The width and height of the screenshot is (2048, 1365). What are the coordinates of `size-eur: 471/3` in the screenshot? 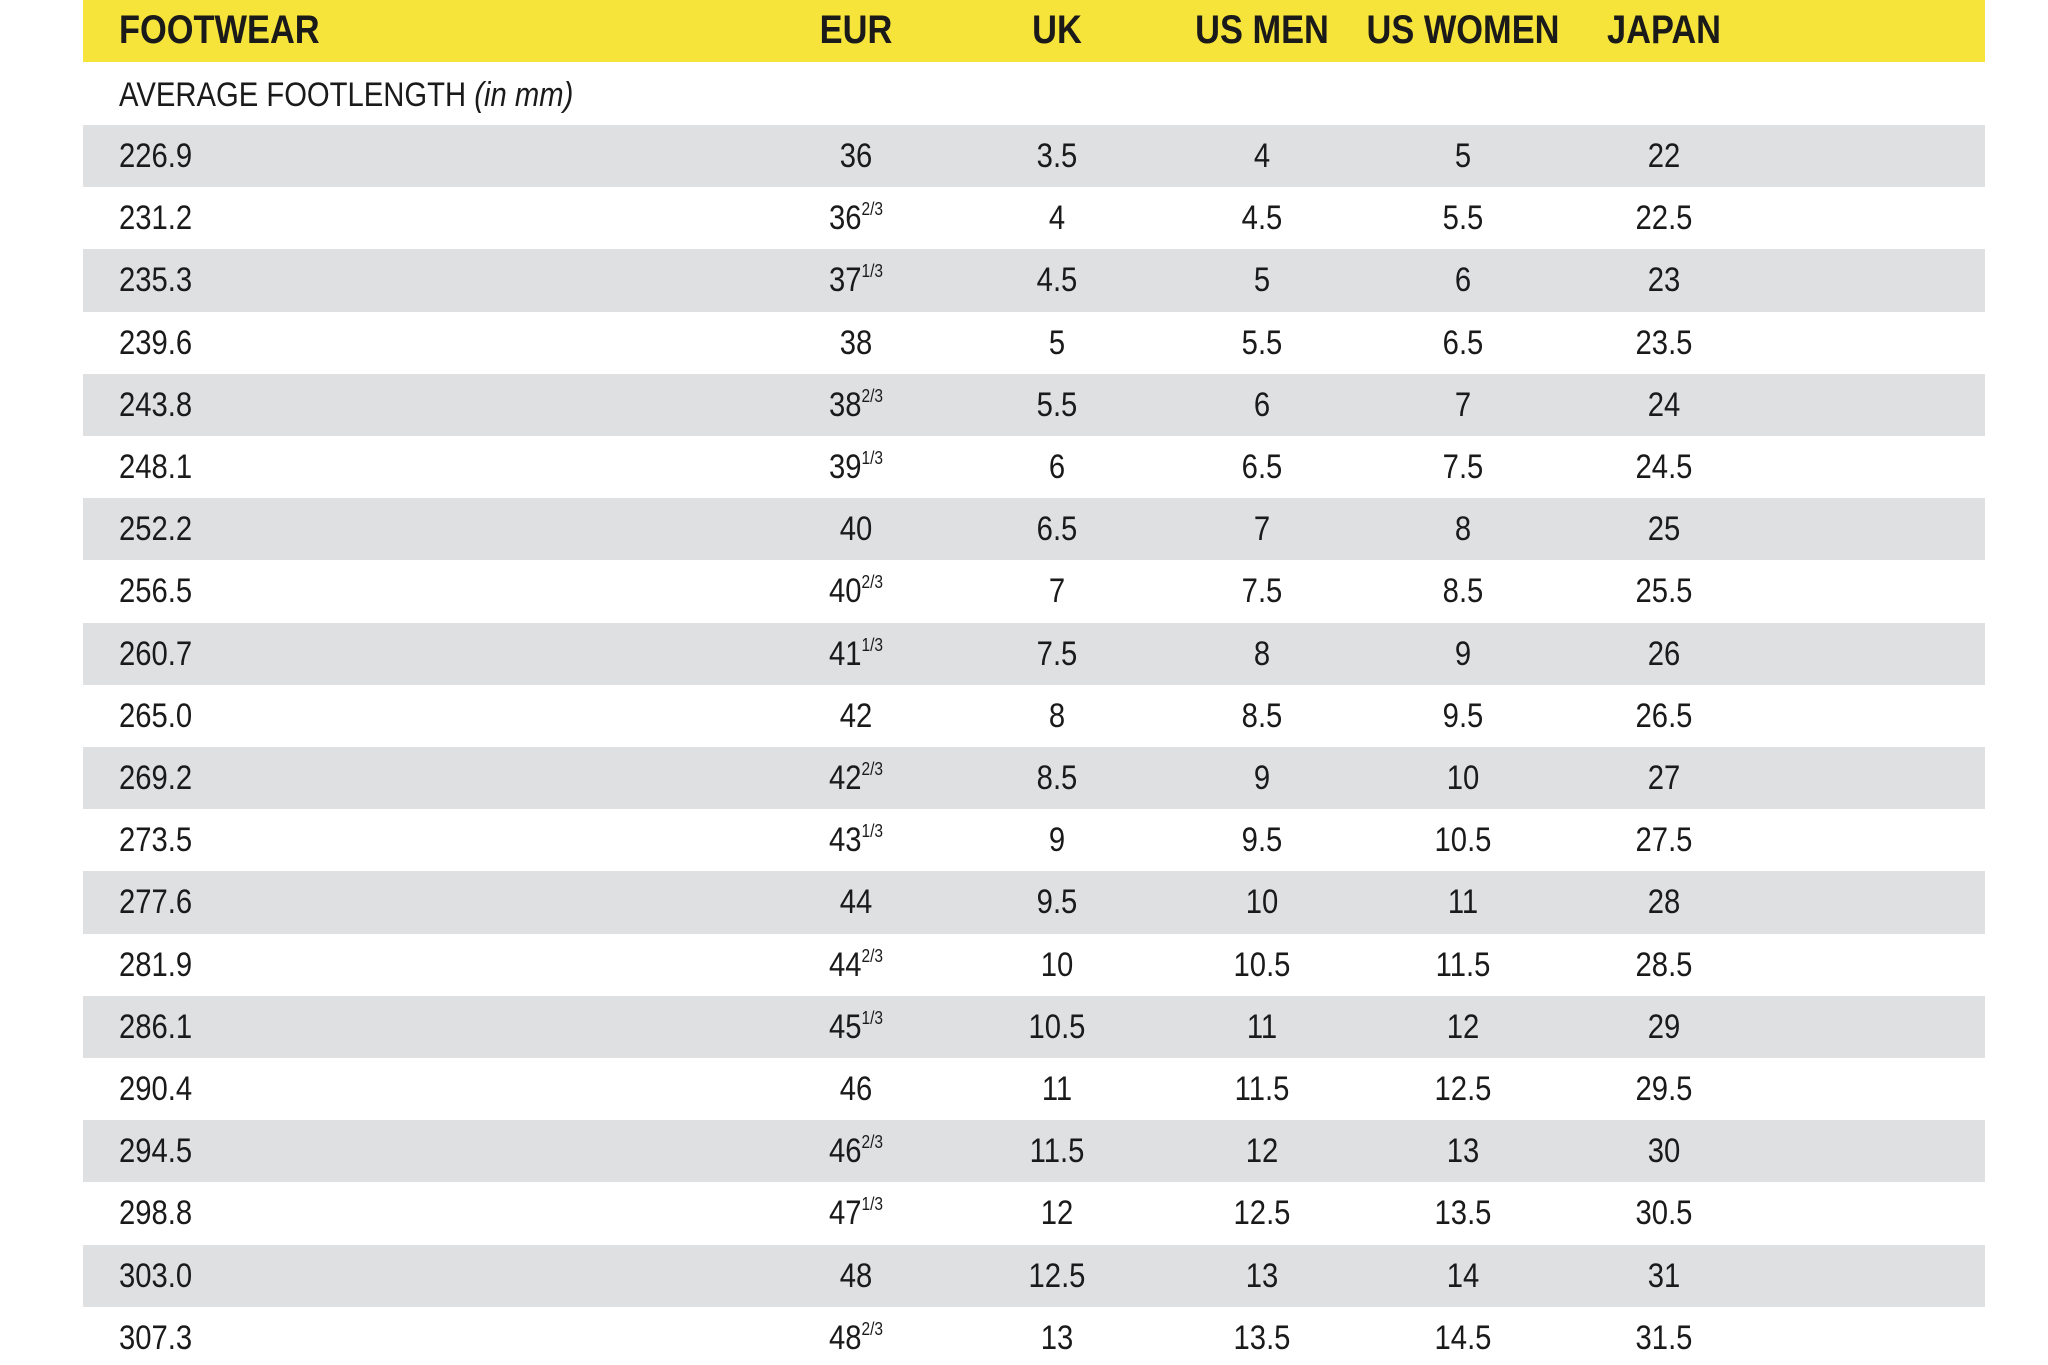 It's located at (856, 1213).